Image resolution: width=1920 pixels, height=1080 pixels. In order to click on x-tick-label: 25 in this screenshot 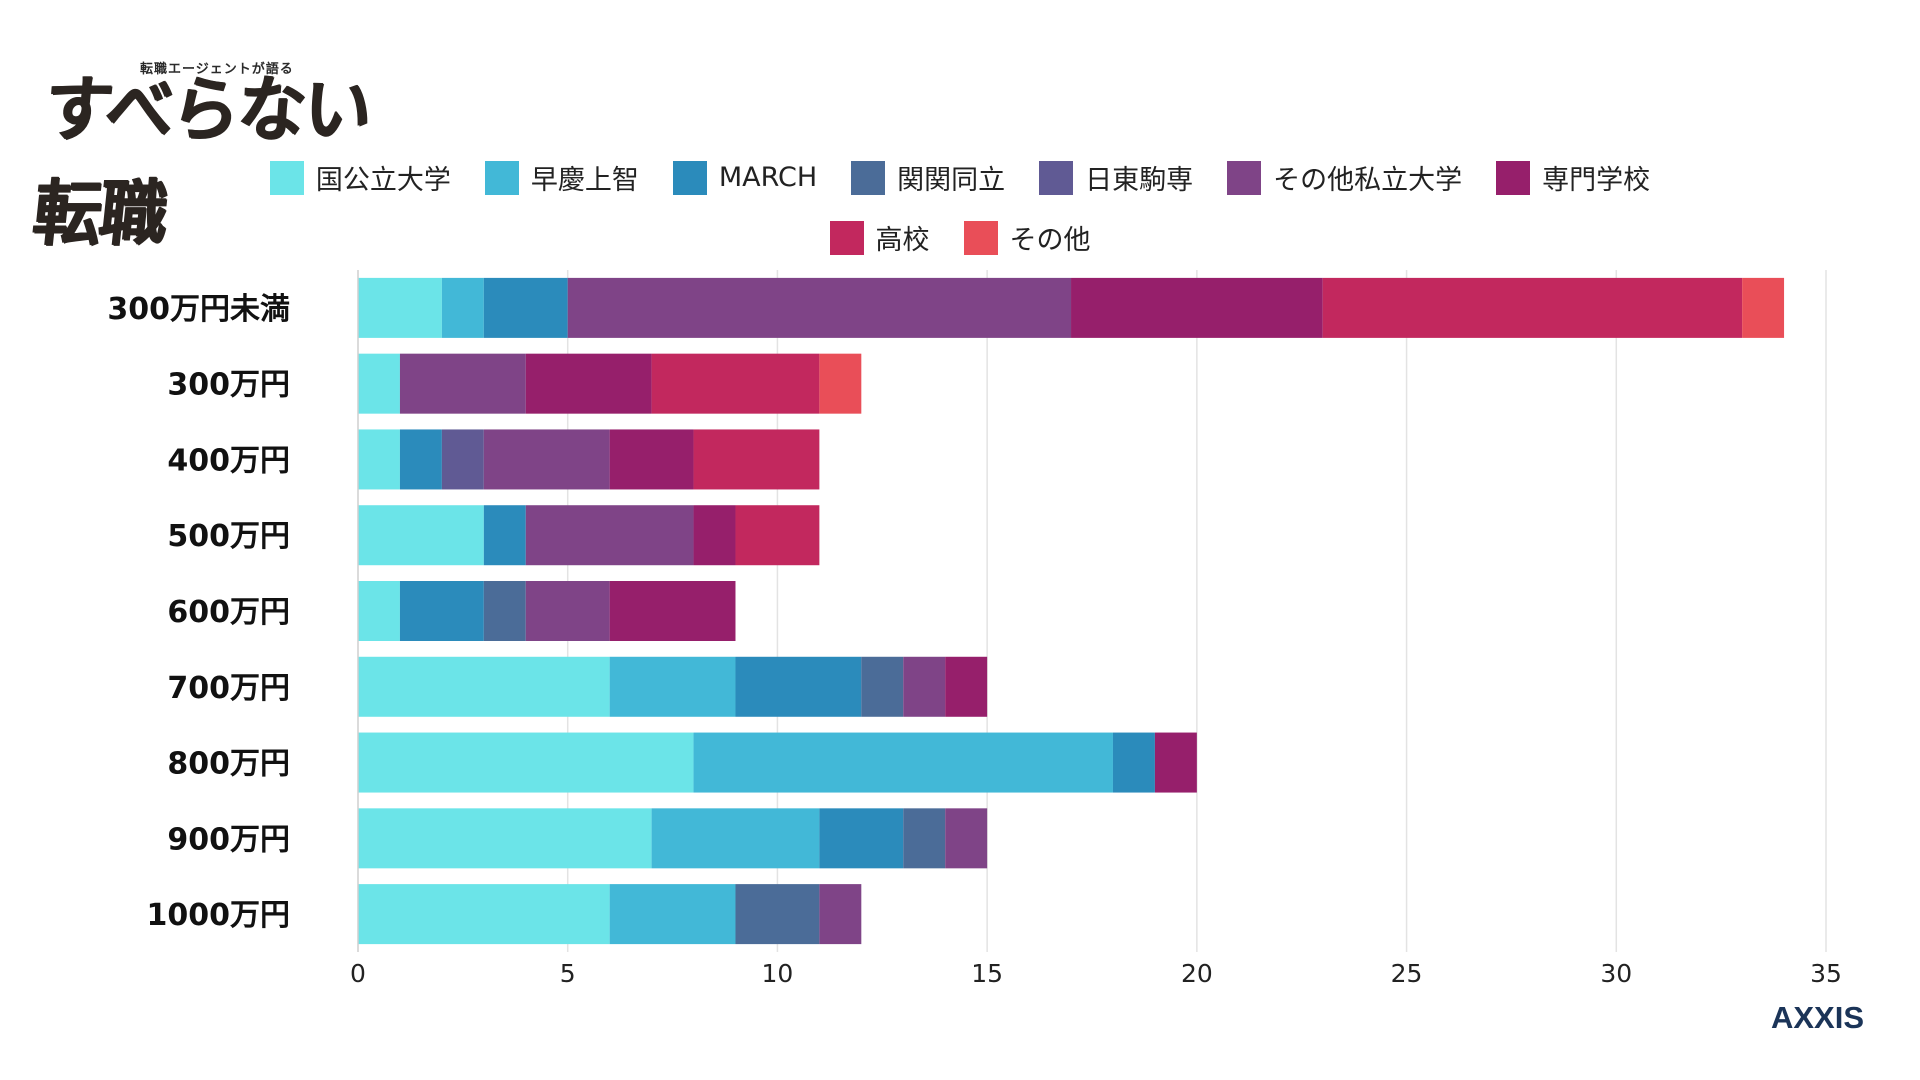, I will do `click(1407, 973)`.